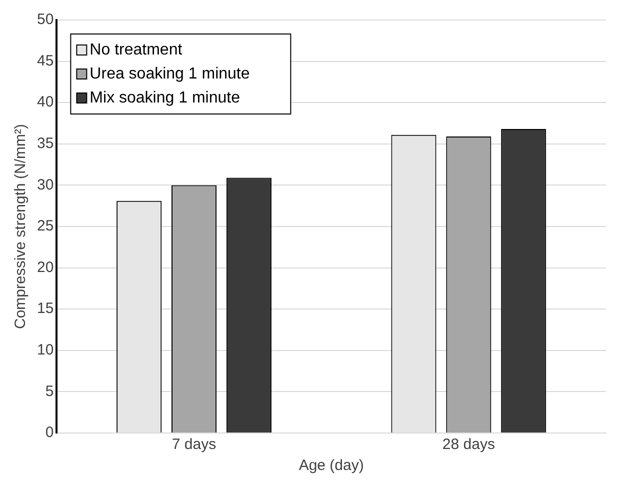 The image size is (622, 483). I want to click on y-tick-label: 45, so click(45, 61).